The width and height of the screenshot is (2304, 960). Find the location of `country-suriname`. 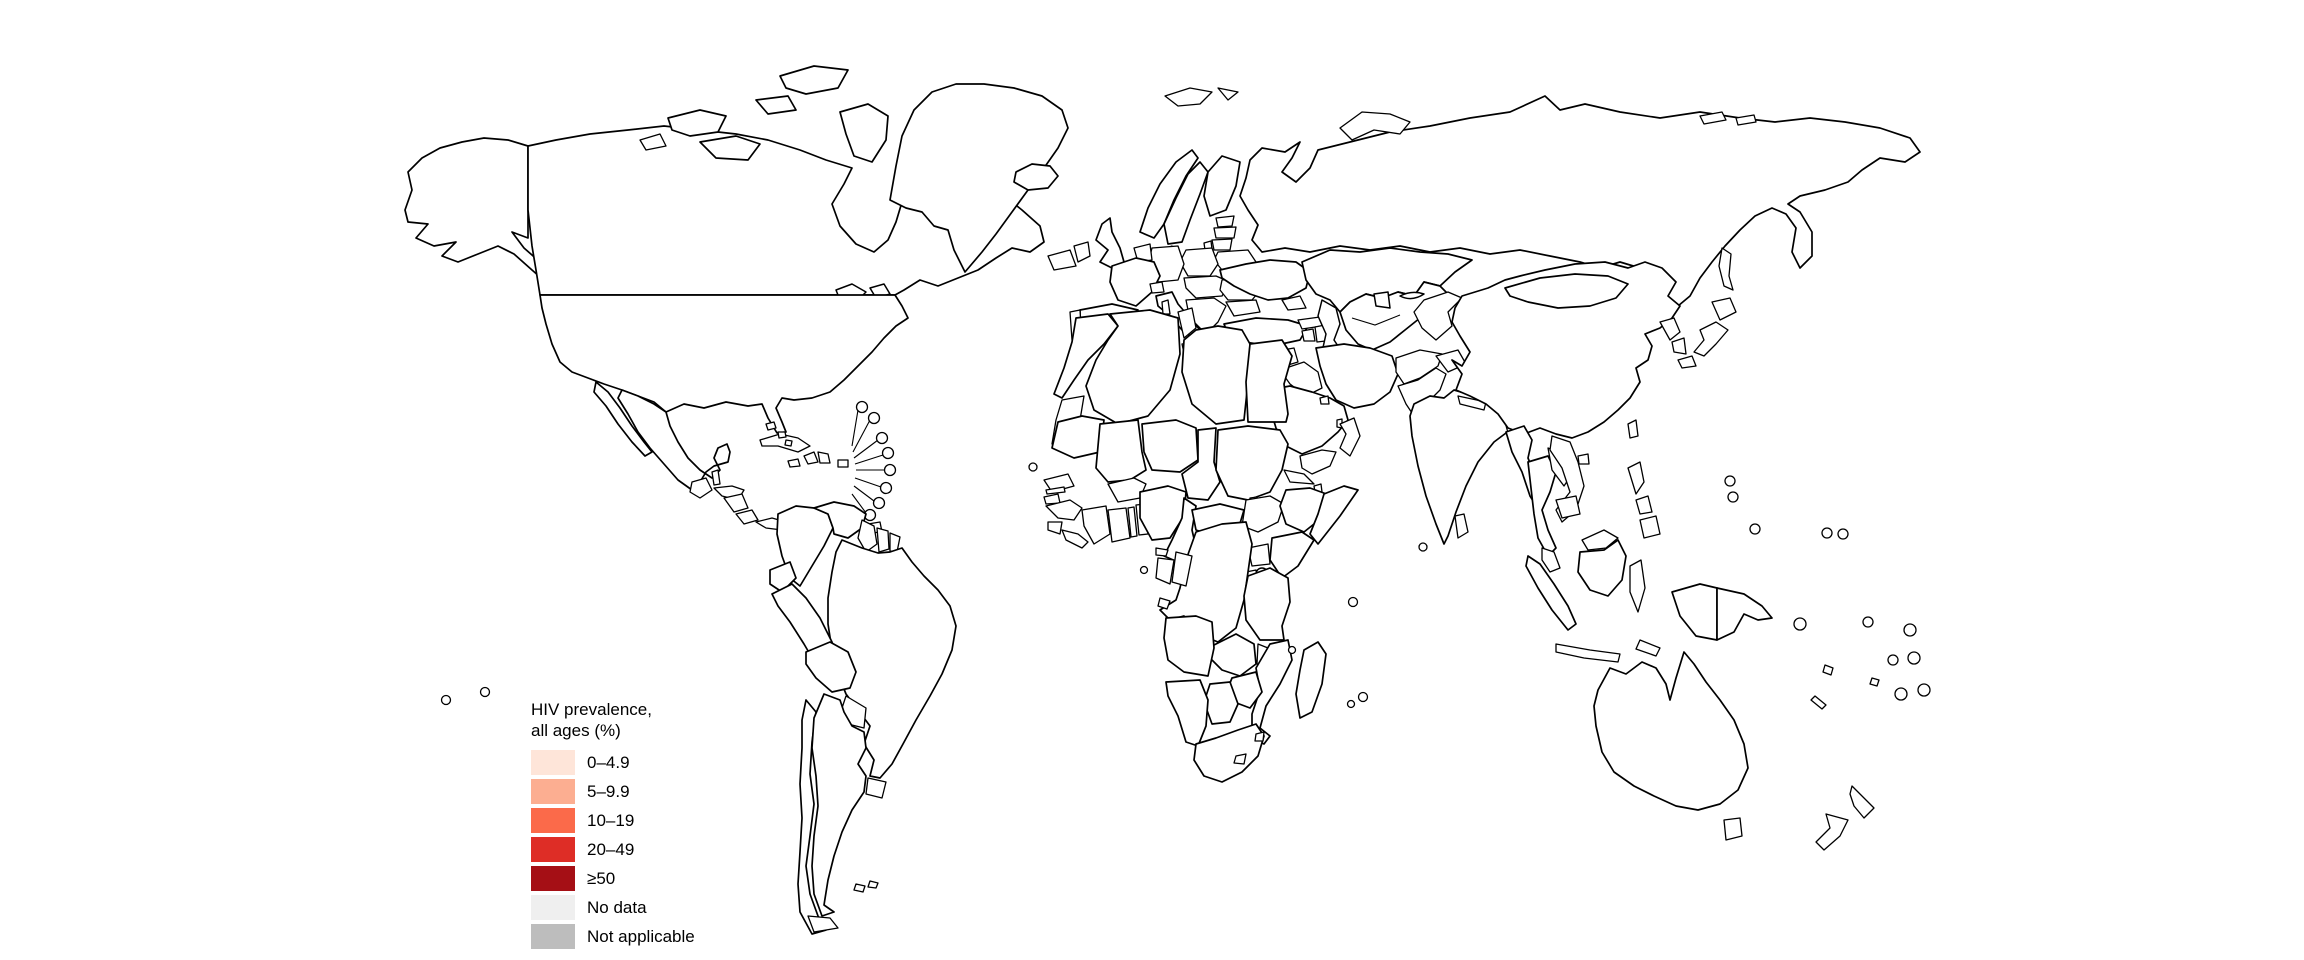

country-suriname is located at coordinates (883, 540).